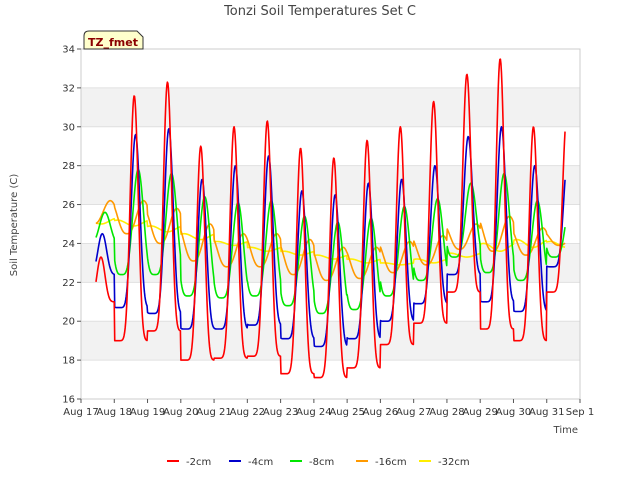 The width and height of the screenshot is (640, 480). What do you see at coordinates (413, 412) in the screenshot?
I see `x-tick-label: Aug 27` at bounding box center [413, 412].